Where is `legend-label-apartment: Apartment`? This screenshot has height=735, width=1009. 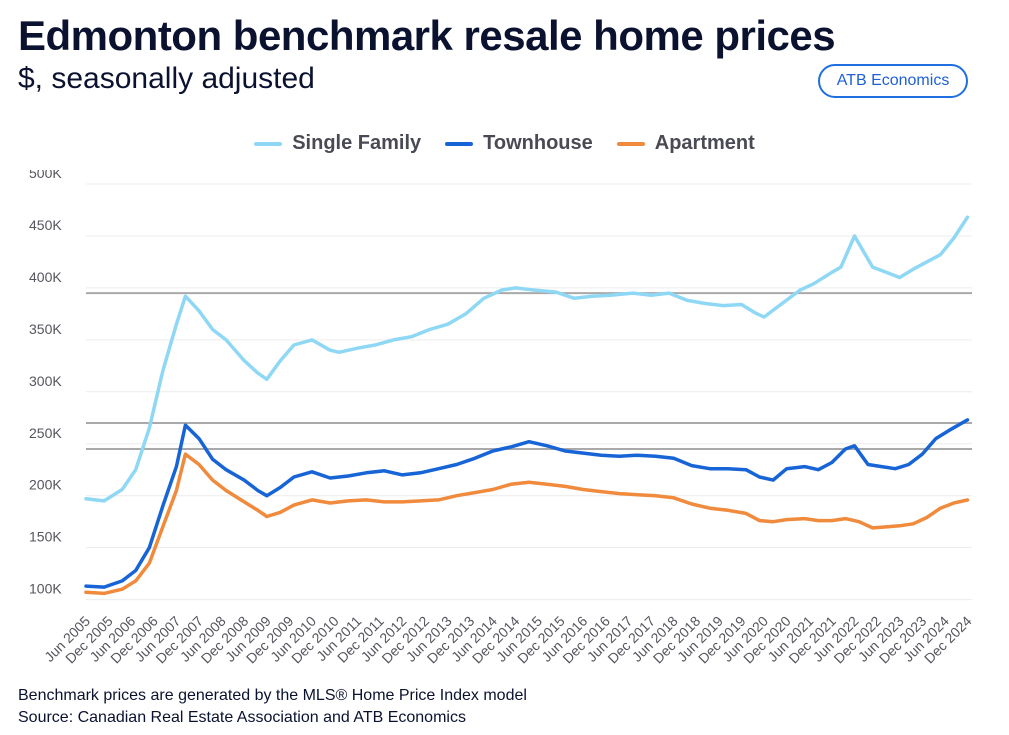
legend-label-apartment: Apartment is located at coordinates (704, 143).